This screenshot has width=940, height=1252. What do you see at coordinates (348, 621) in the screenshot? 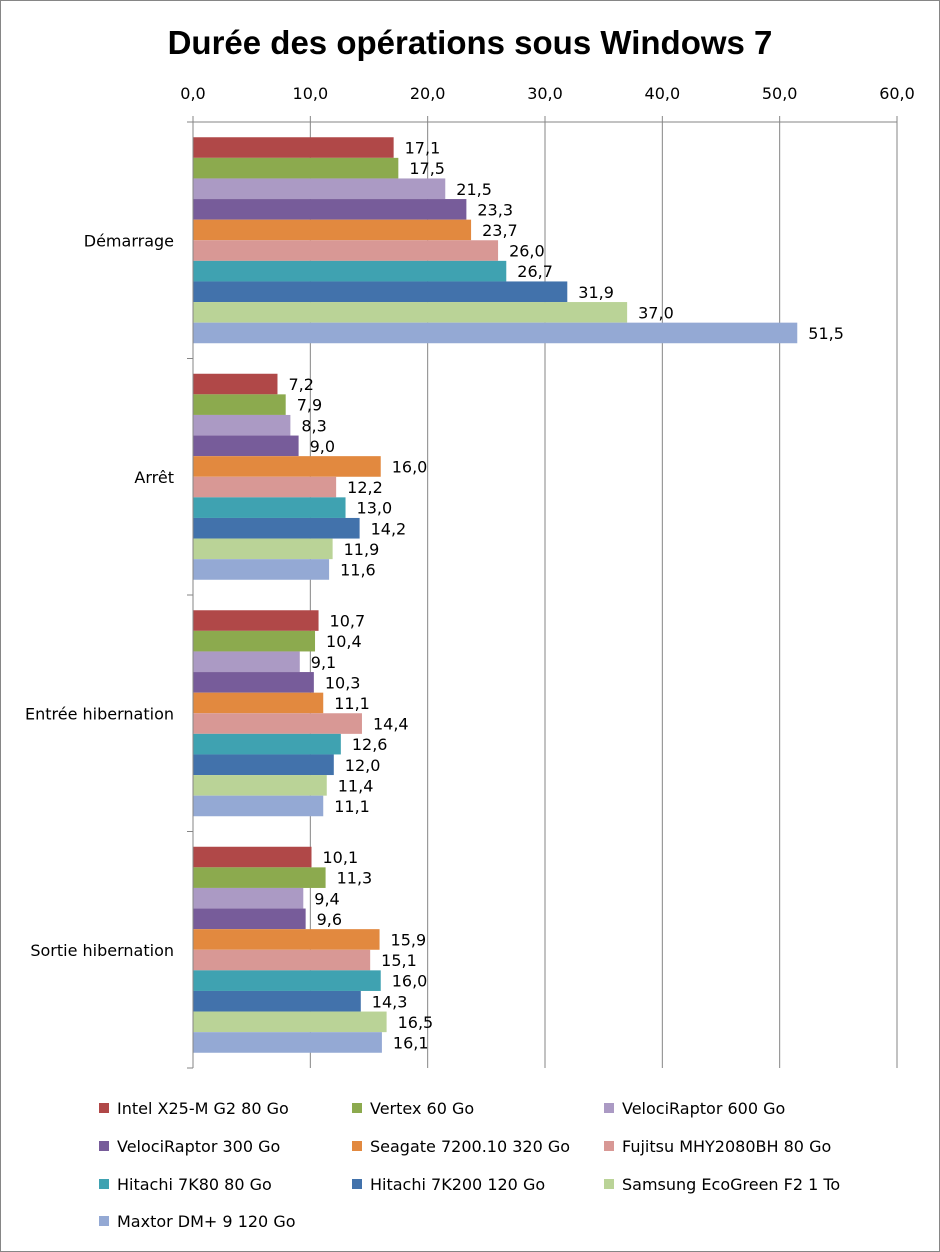
I see `data-label: 10,7` at bounding box center [348, 621].